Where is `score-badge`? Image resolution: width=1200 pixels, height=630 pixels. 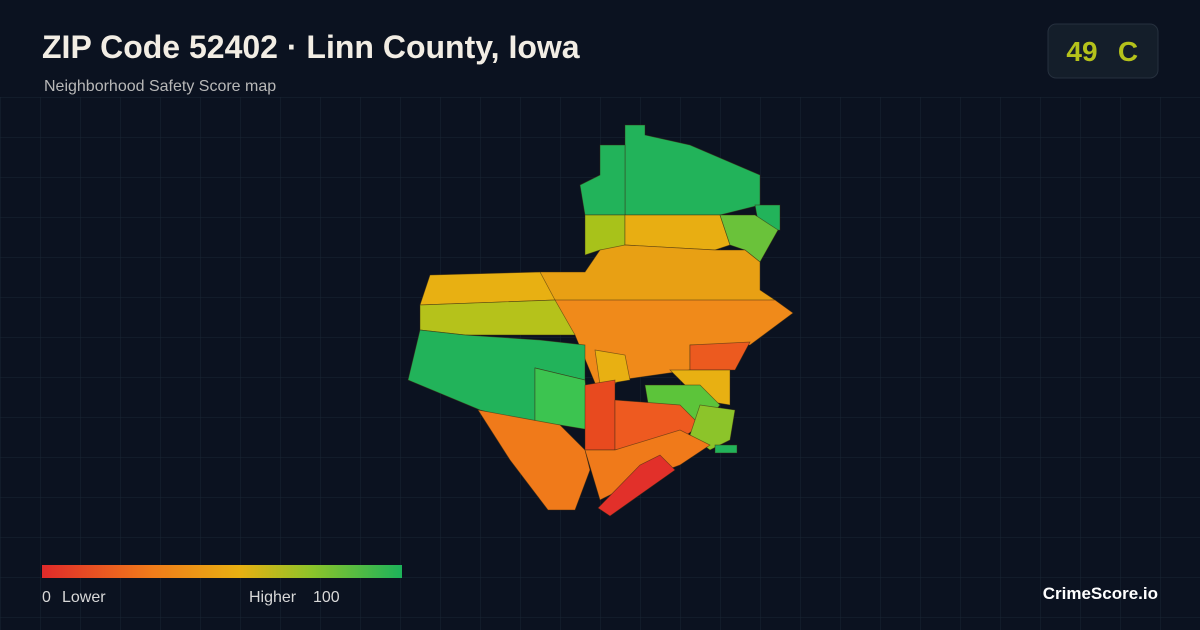 score-badge is located at coordinates (1103, 51).